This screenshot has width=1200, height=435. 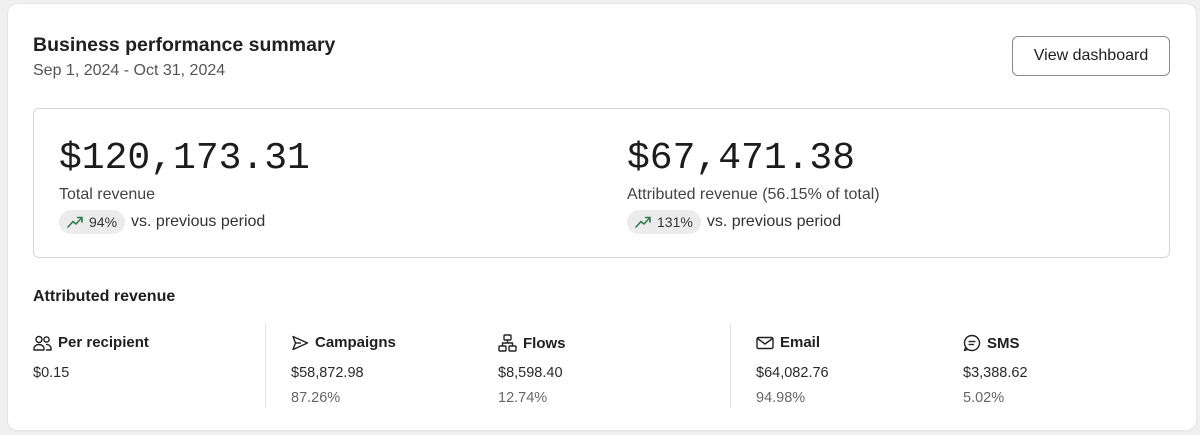 I want to click on flow-icon, so click(x=507, y=343).